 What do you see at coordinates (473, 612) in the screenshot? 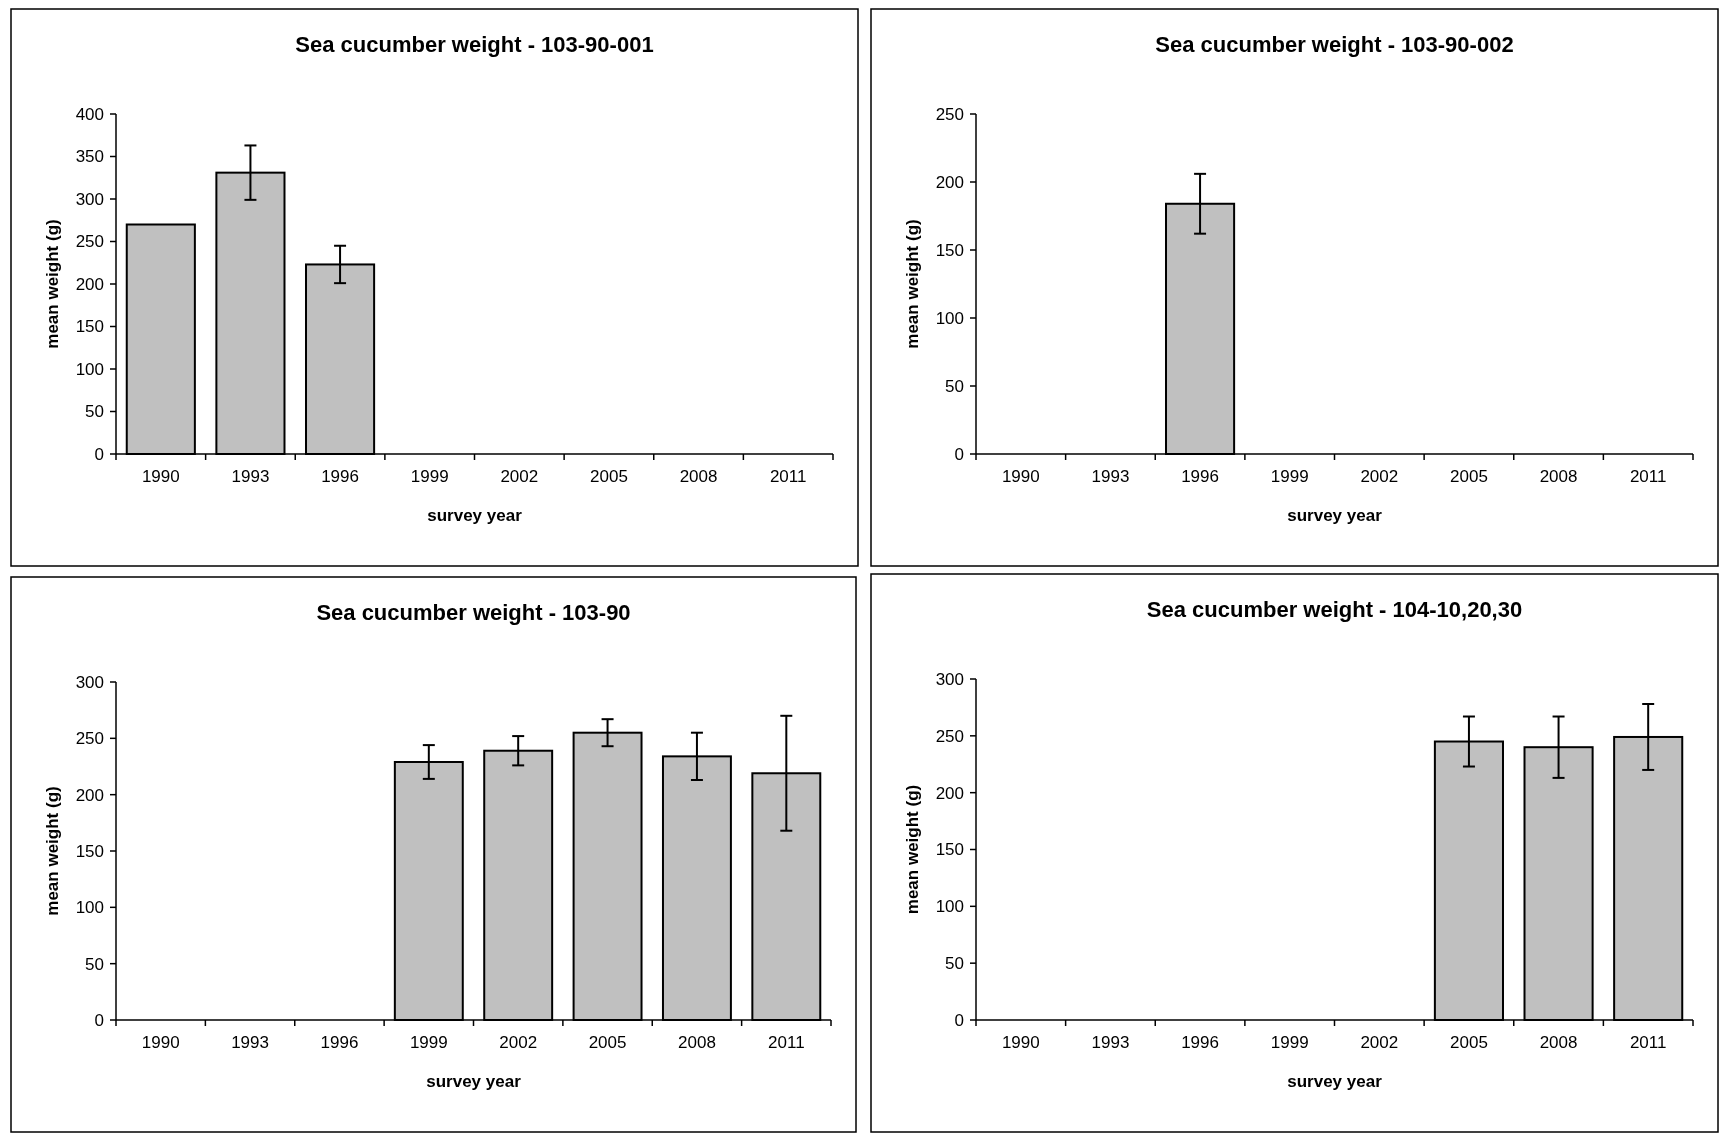
I see `chart-title: Sea cucumber weight - 103-90` at bounding box center [473, 612].